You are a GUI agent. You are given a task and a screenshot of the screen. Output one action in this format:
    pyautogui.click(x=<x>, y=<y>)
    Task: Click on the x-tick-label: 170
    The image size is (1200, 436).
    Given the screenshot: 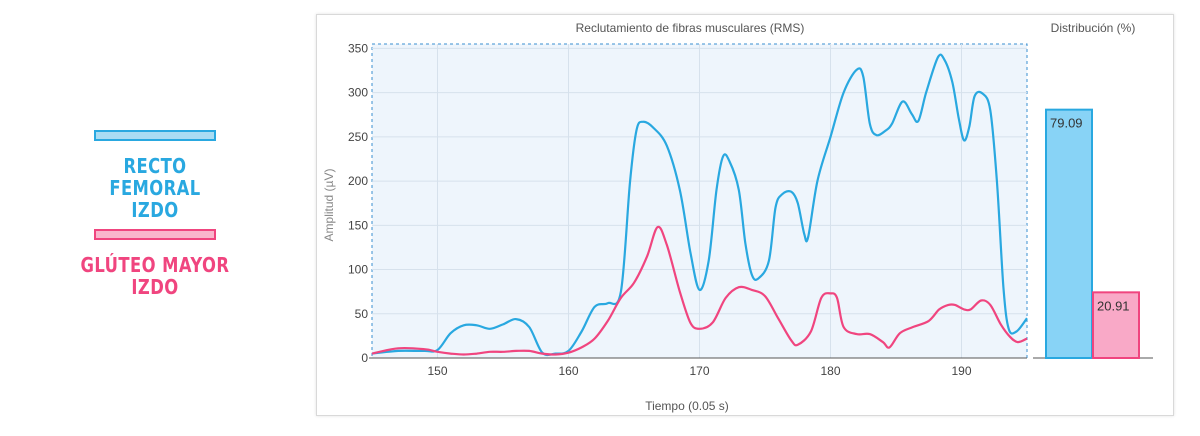 What is the action you would take?
    pyautogui.click(x=699, y=371)
    